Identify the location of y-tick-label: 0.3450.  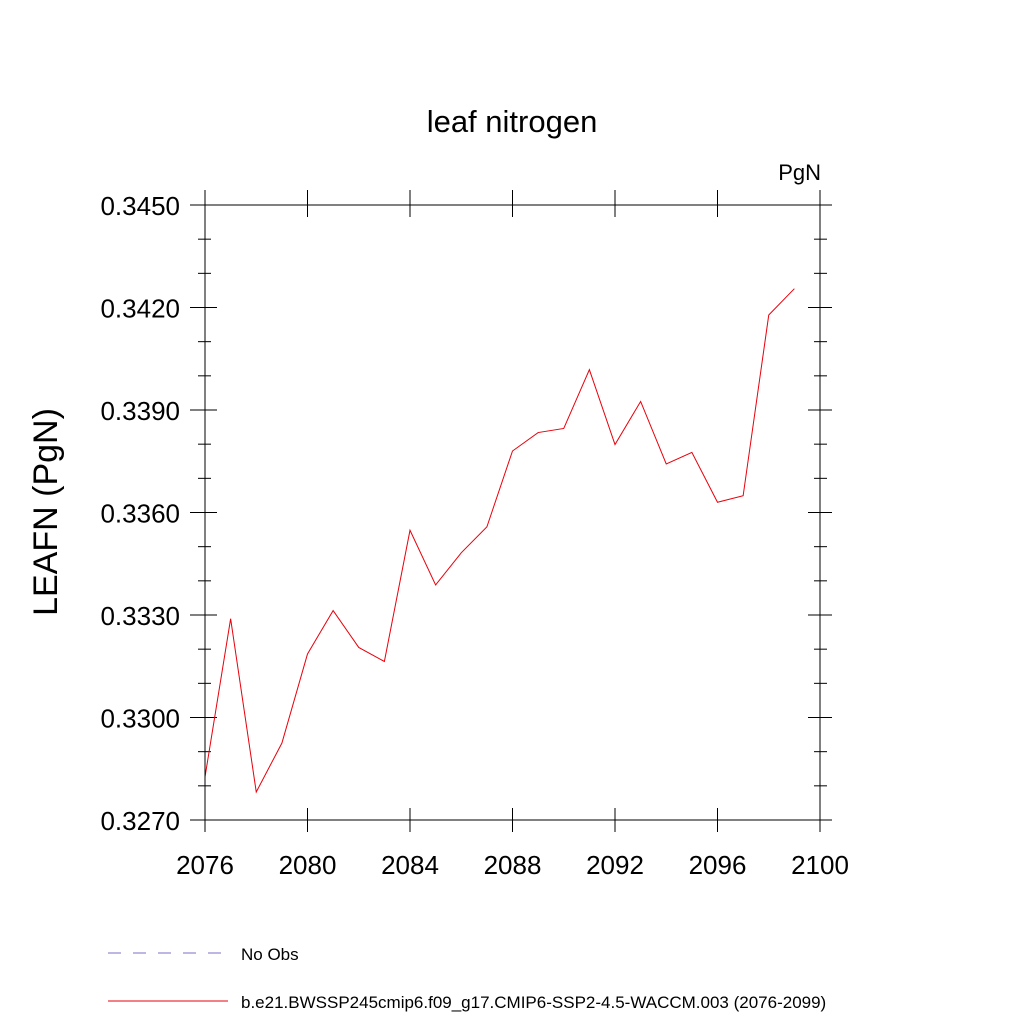
(140, 206).